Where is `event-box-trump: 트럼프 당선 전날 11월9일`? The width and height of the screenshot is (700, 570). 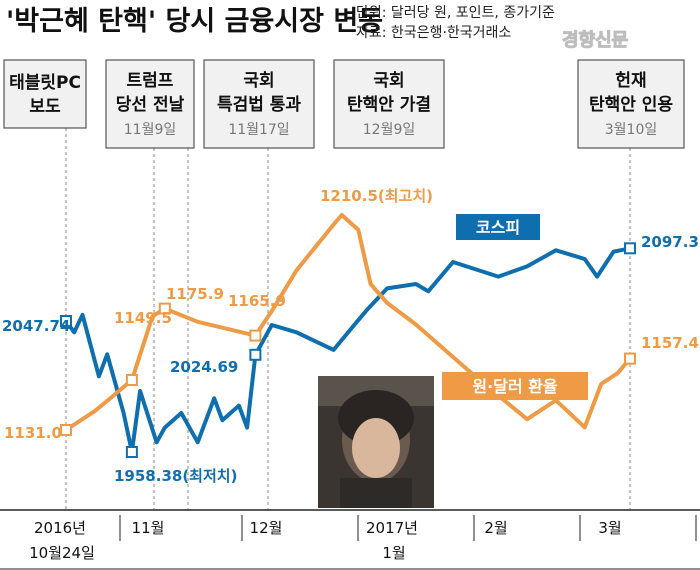 event-box-trump: 트럼프 당선 전날 11월9일 is located at coordinates (150, 104).